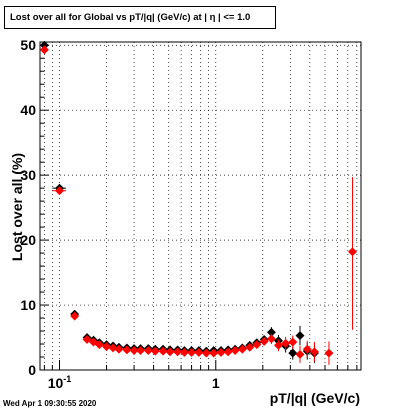  What do you see at coordinates (28, 240) in the screenshot?
I see `y-tick-label: 20` at bounding box center [28, 240].